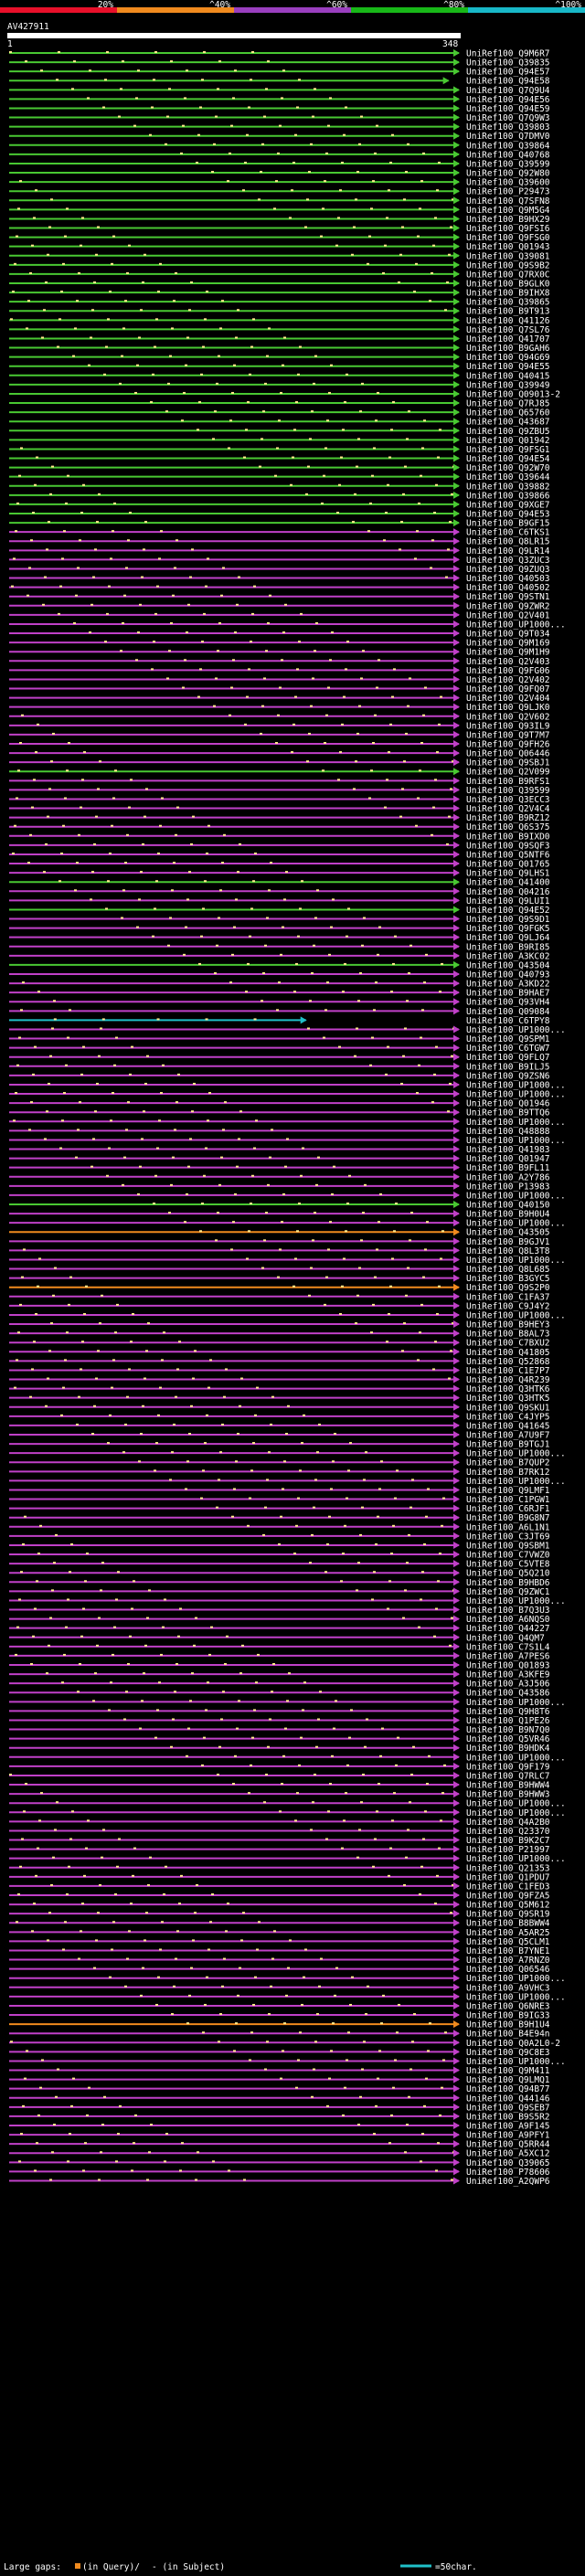  I want to click on hit-label: UniRef100_Q92W70, so click(508, 468).